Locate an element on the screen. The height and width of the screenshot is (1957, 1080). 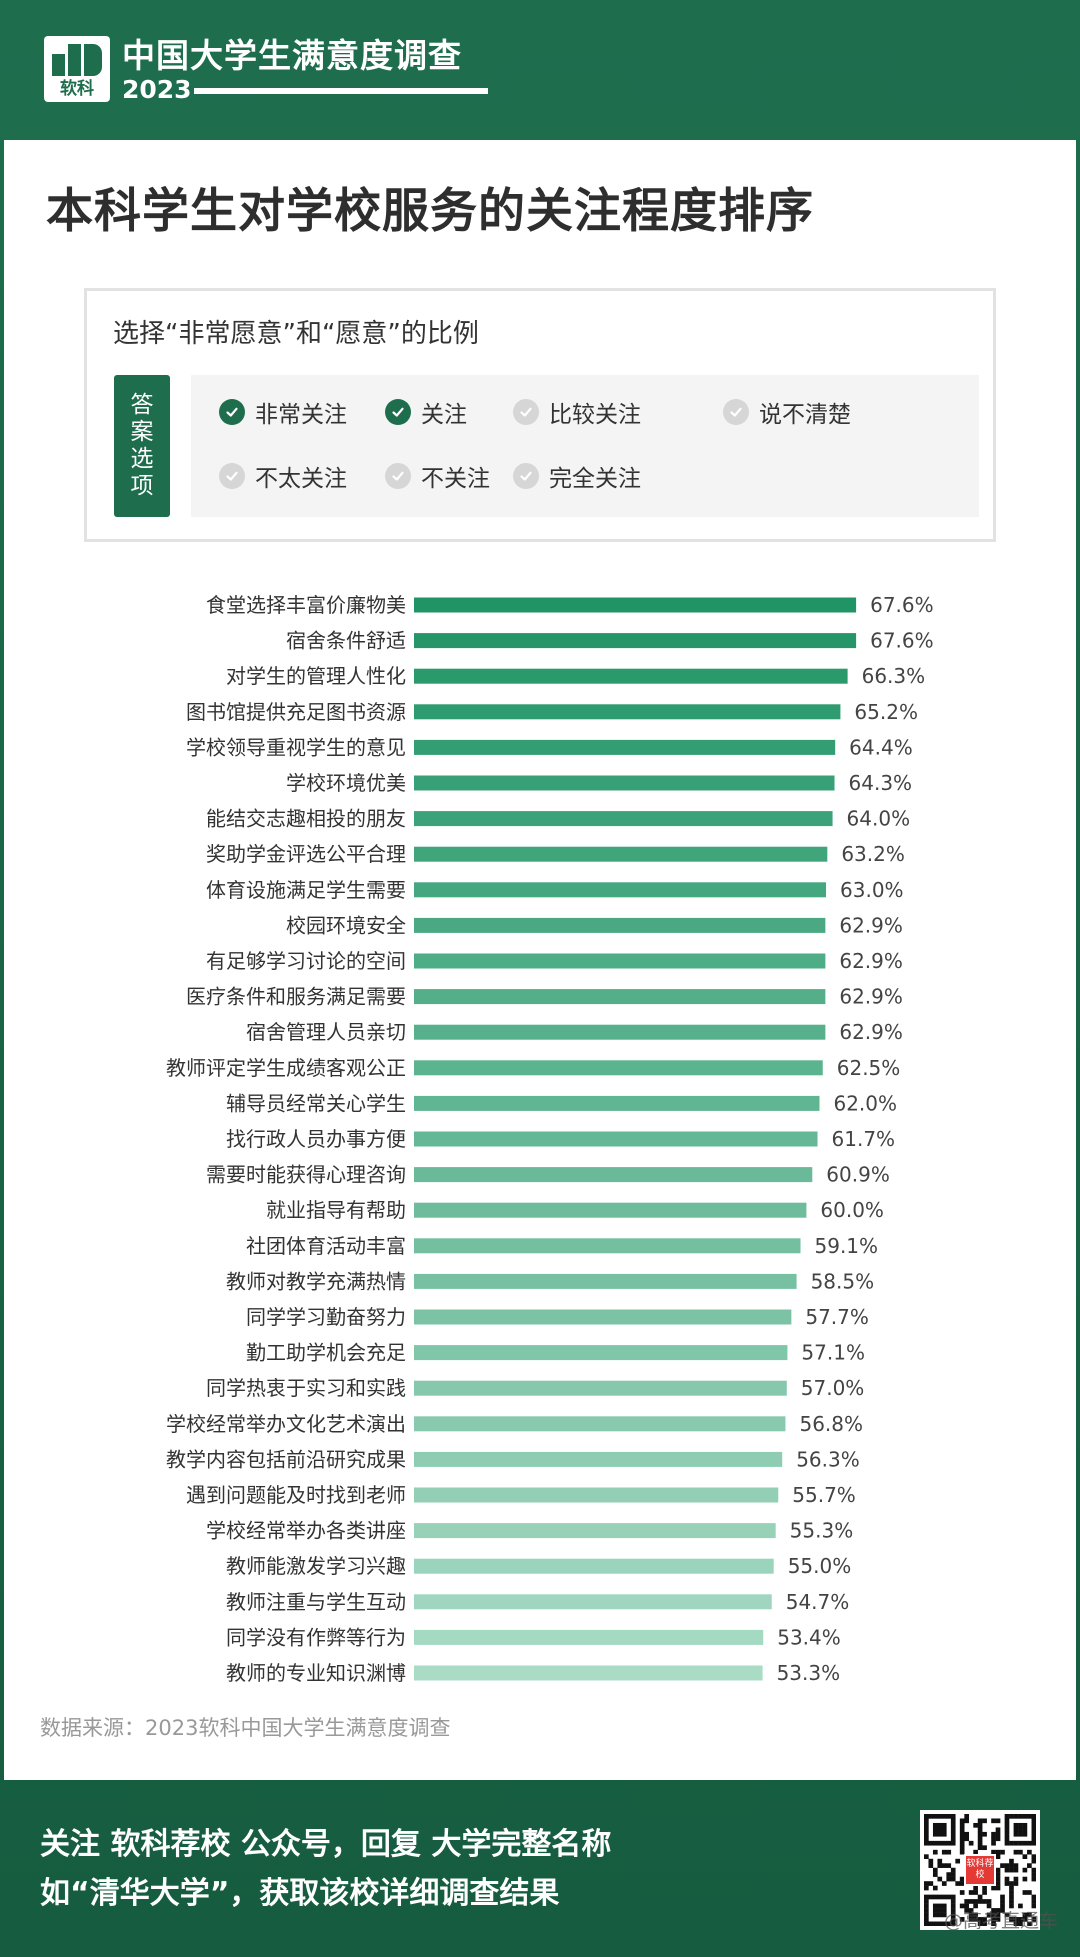
category-label: 教师评定学生成绩客观公正 is located at coordinates (286, 1068).